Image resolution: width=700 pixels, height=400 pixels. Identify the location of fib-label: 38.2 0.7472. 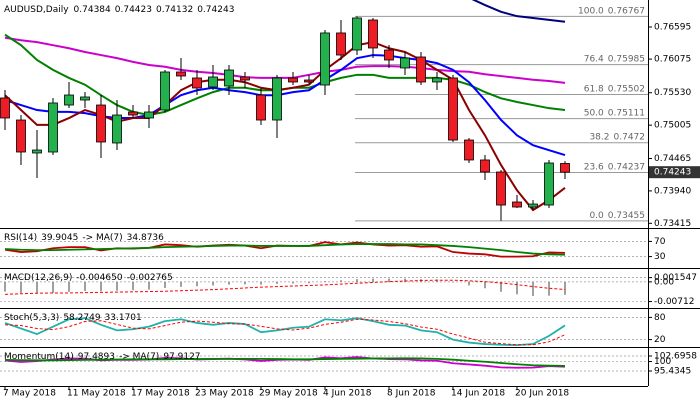
(617, 137).